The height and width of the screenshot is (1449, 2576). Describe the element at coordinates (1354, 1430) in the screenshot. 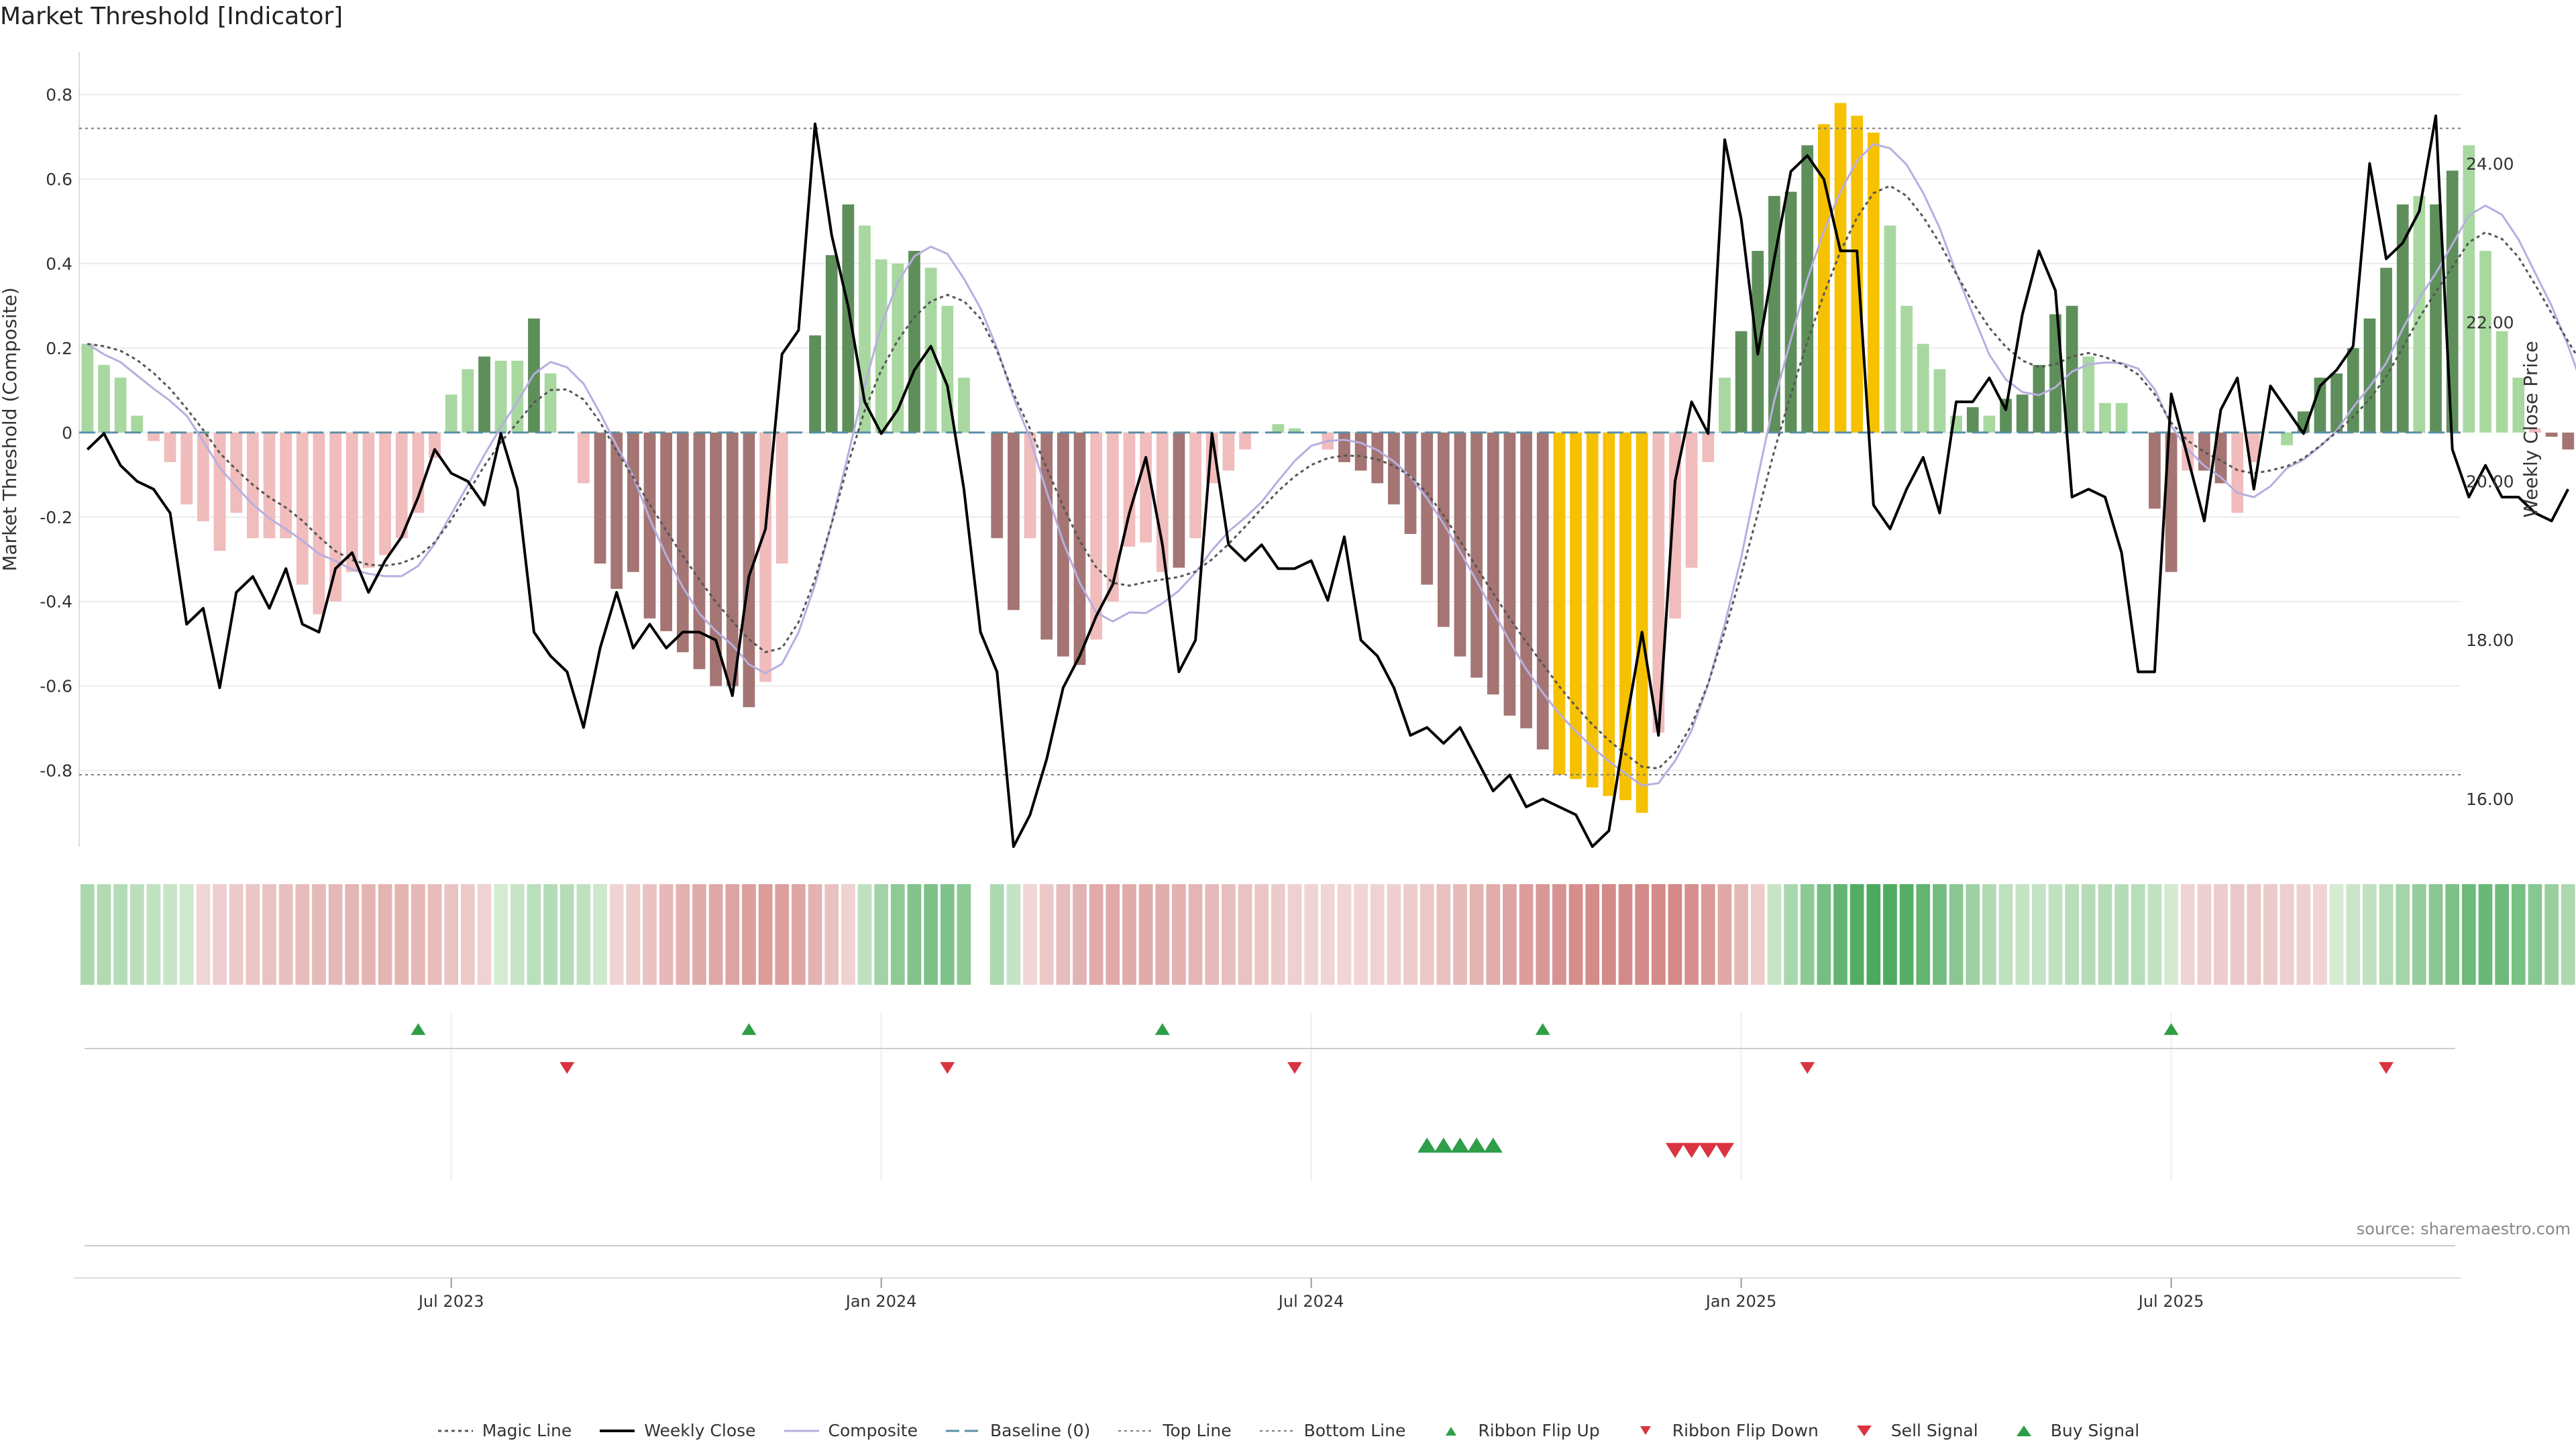

I see `legend-label: Bottom Line` at that location.